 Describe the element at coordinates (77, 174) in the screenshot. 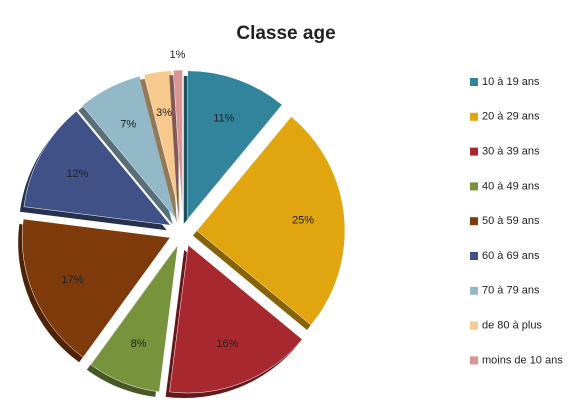

I see `data-label: 12%` at that location.